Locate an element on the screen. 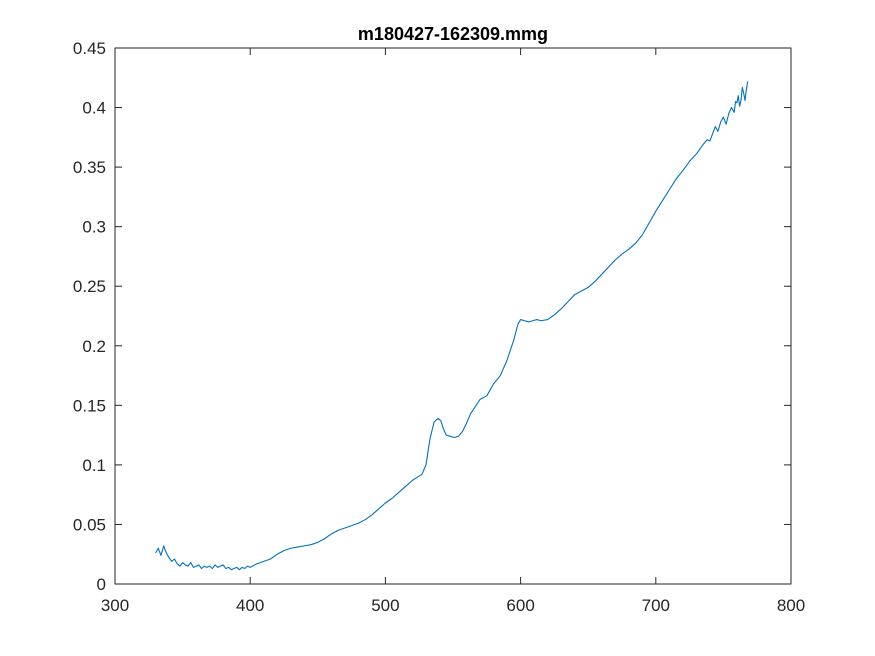 The height and width of the screenshot is (656, 875). y-tick-label: 0.05 is located at coordinates (89, 524).